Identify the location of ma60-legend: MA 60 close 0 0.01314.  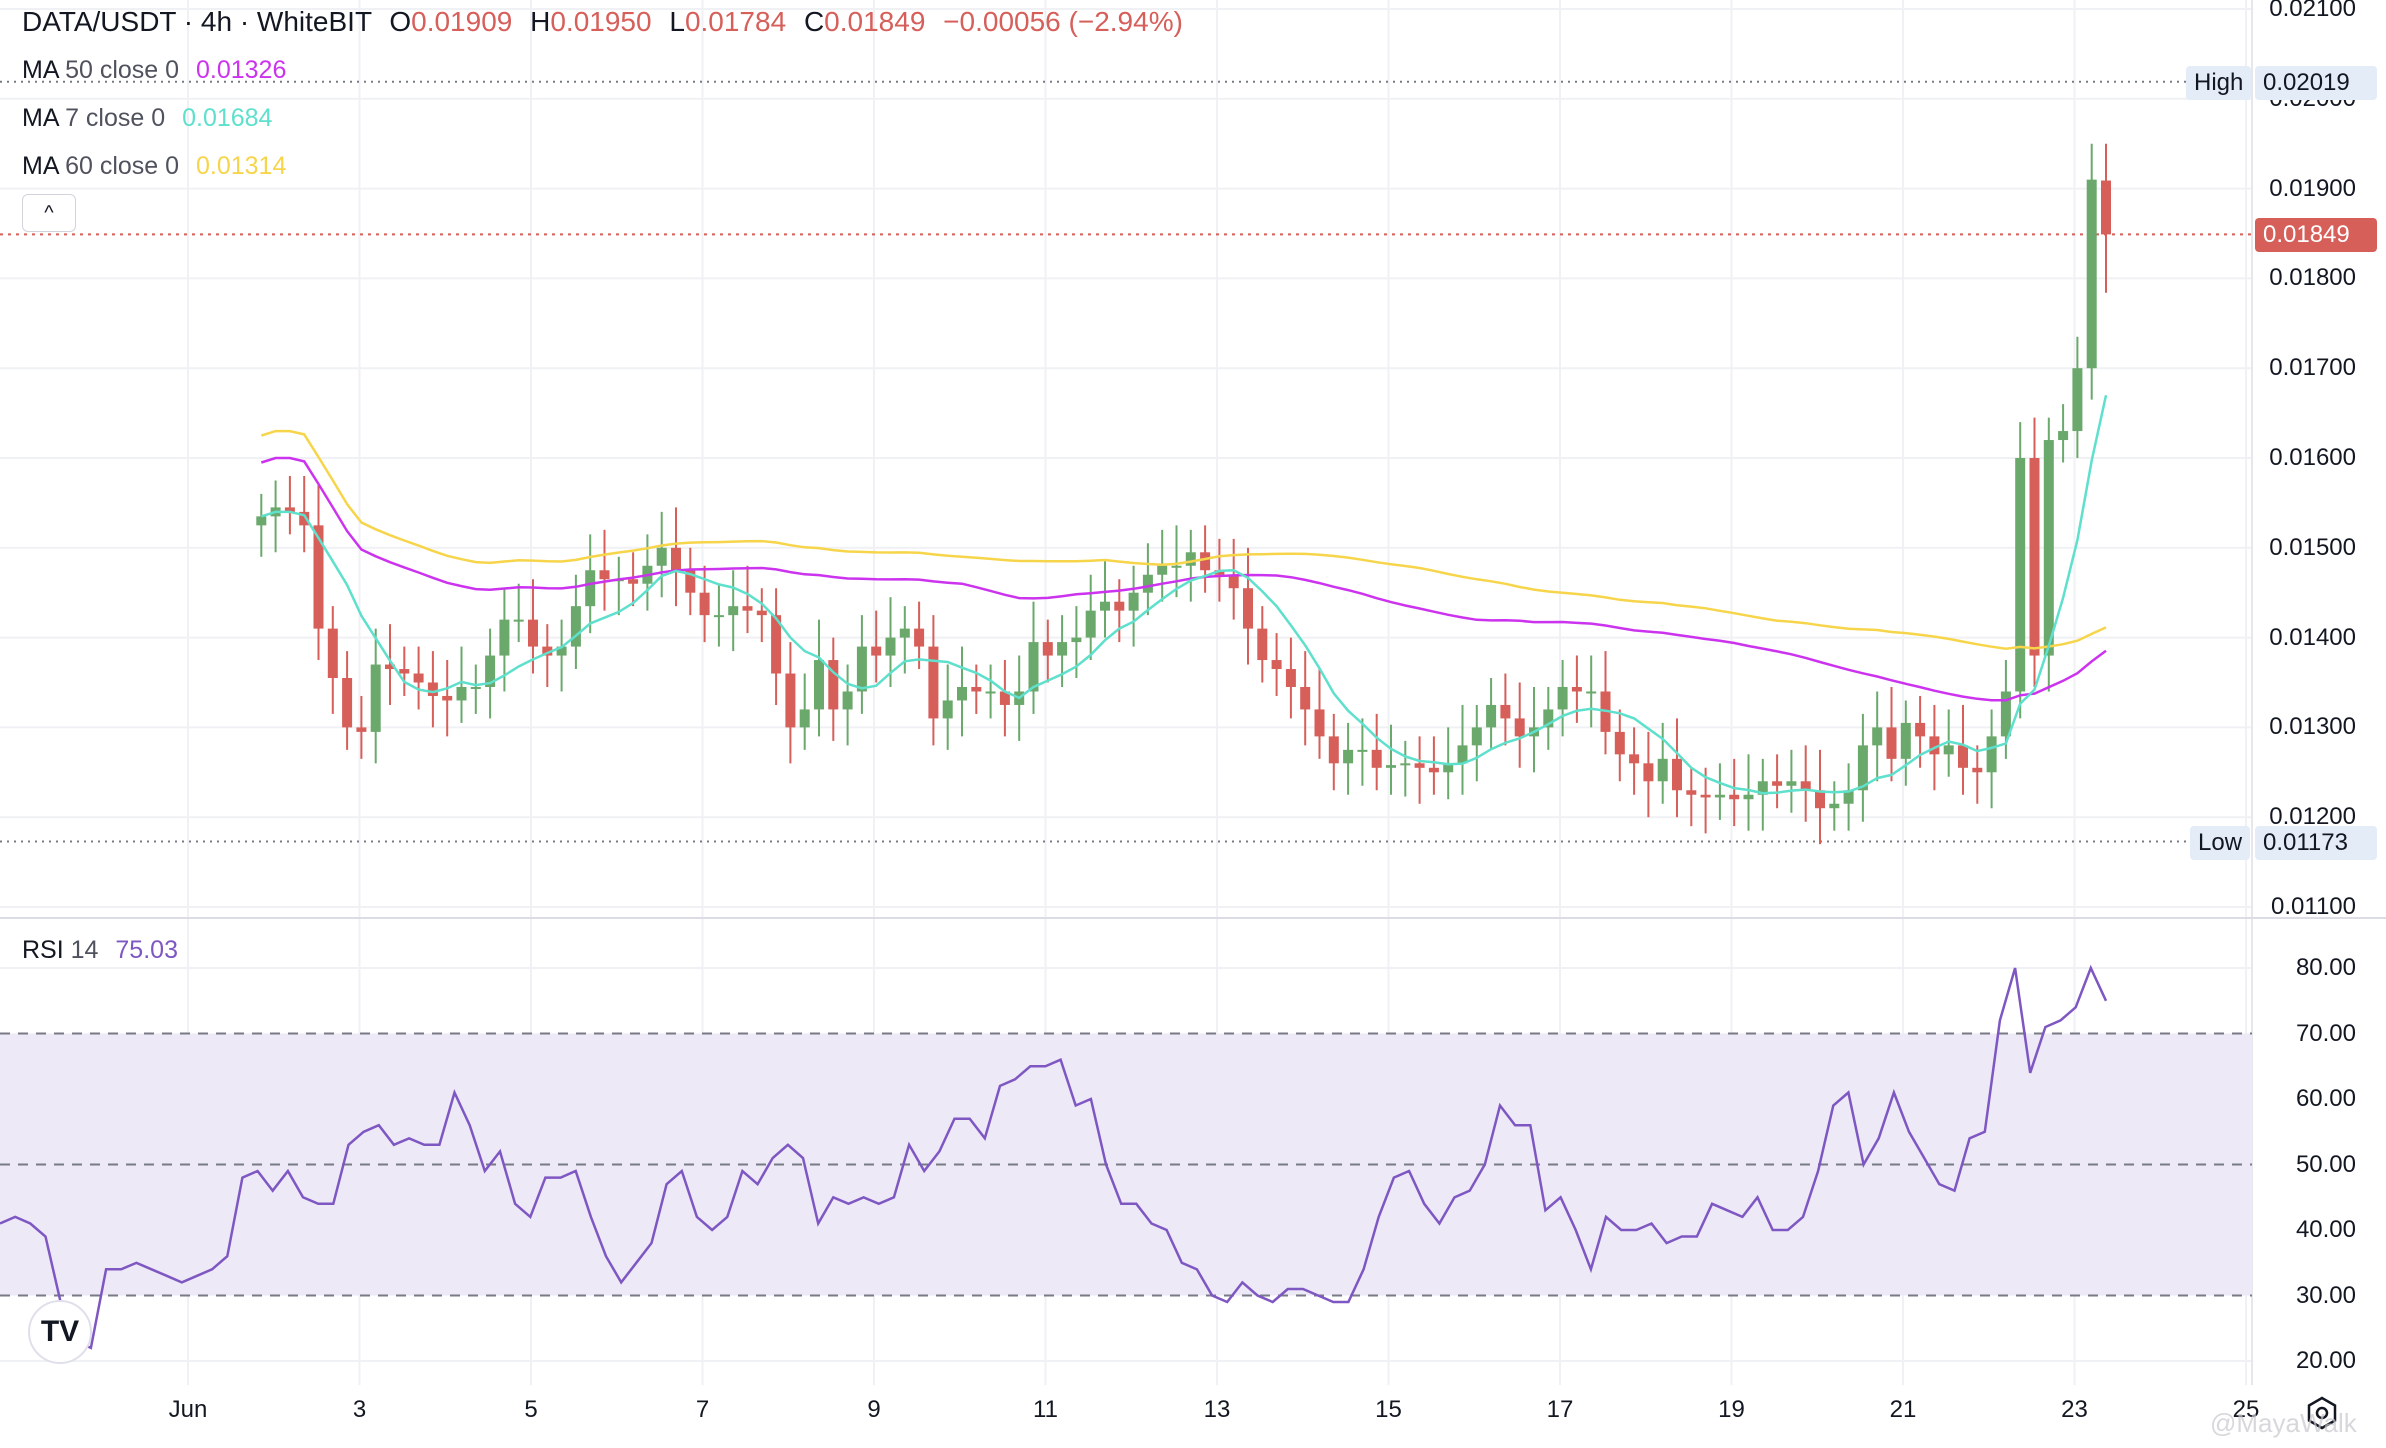
(154, 166).